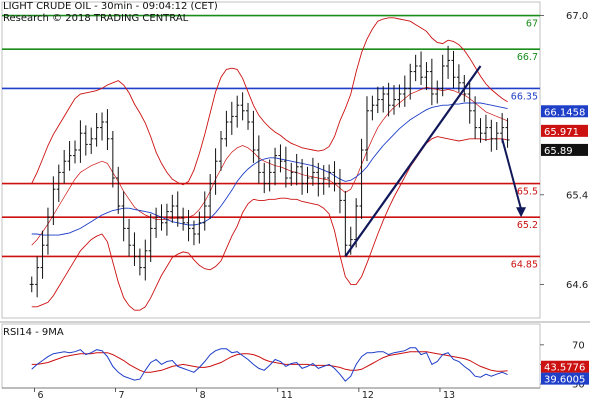 The width and height of the screenshot is (590, 400). Describe the element at coordinates (558, 151) in the screenshot. I see `price-value-box-label: 65.89` at that location.